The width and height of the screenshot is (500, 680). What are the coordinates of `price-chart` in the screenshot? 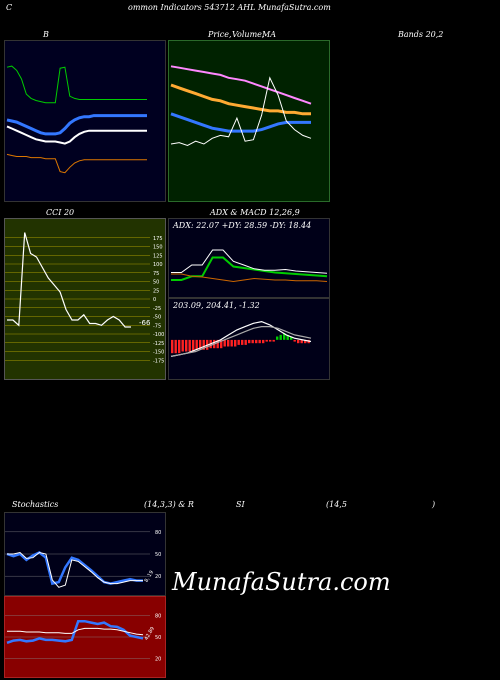 It's located at (241, 106).